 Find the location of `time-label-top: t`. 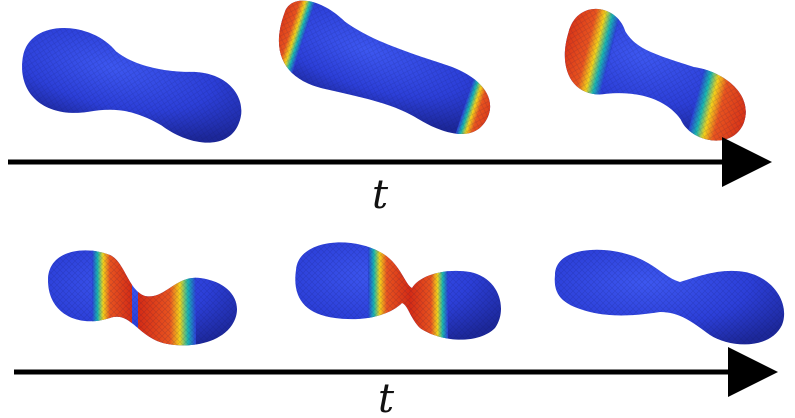

time-label-top: t is located at coordinates (380, 195).